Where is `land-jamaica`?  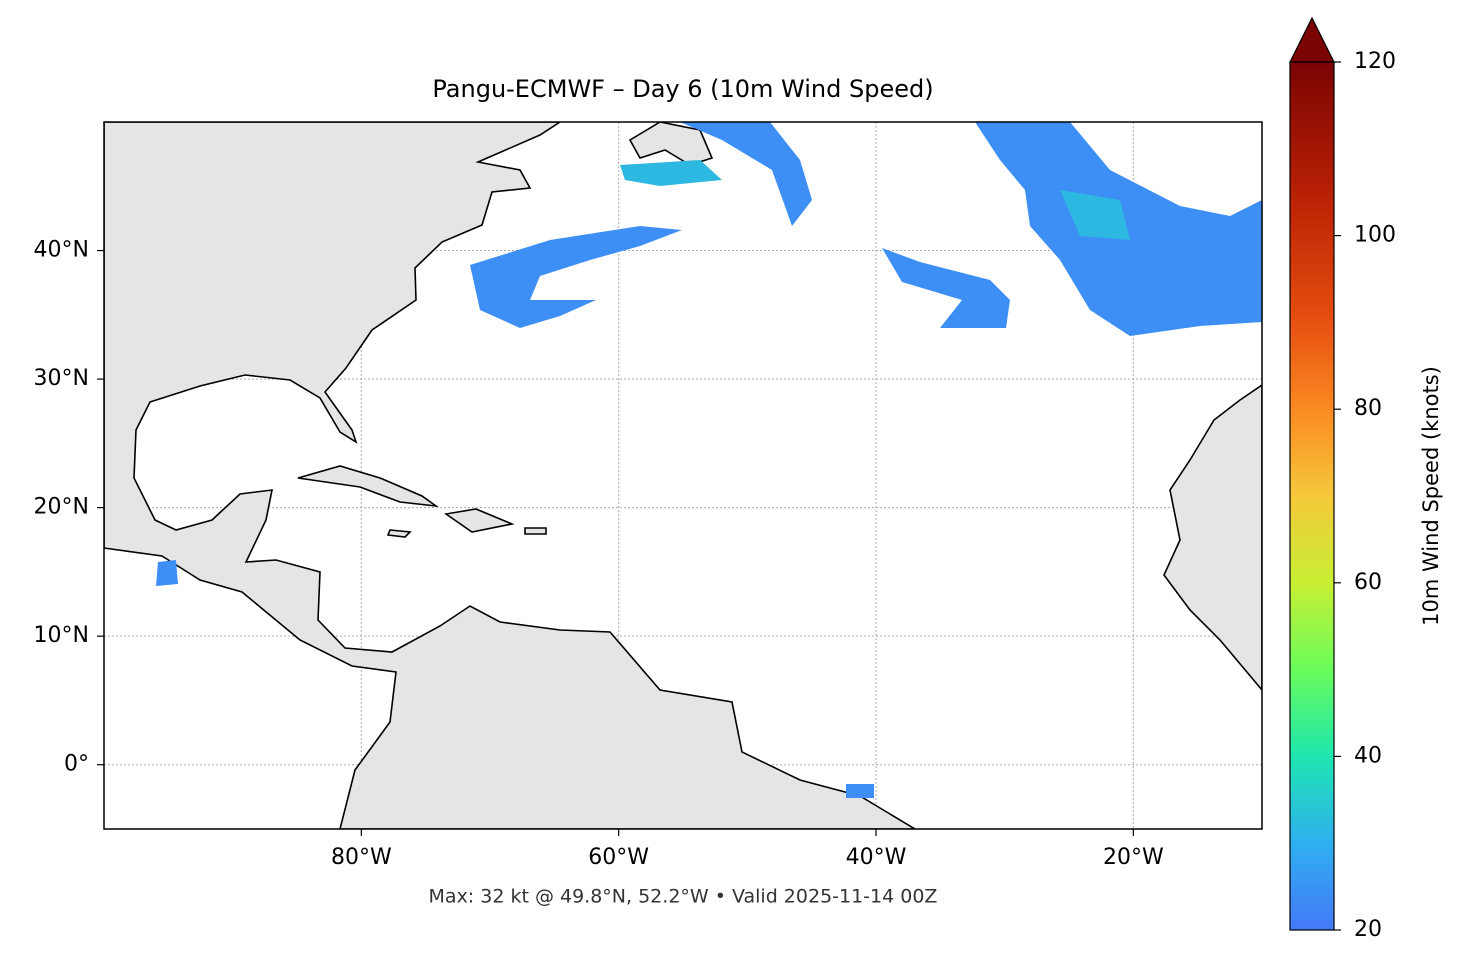 land-jamaica is located at coordinates (399, 533).